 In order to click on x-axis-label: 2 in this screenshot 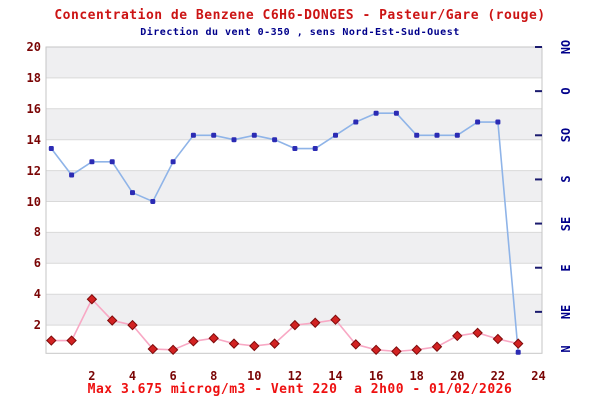, I will do `click(92, 376)`.